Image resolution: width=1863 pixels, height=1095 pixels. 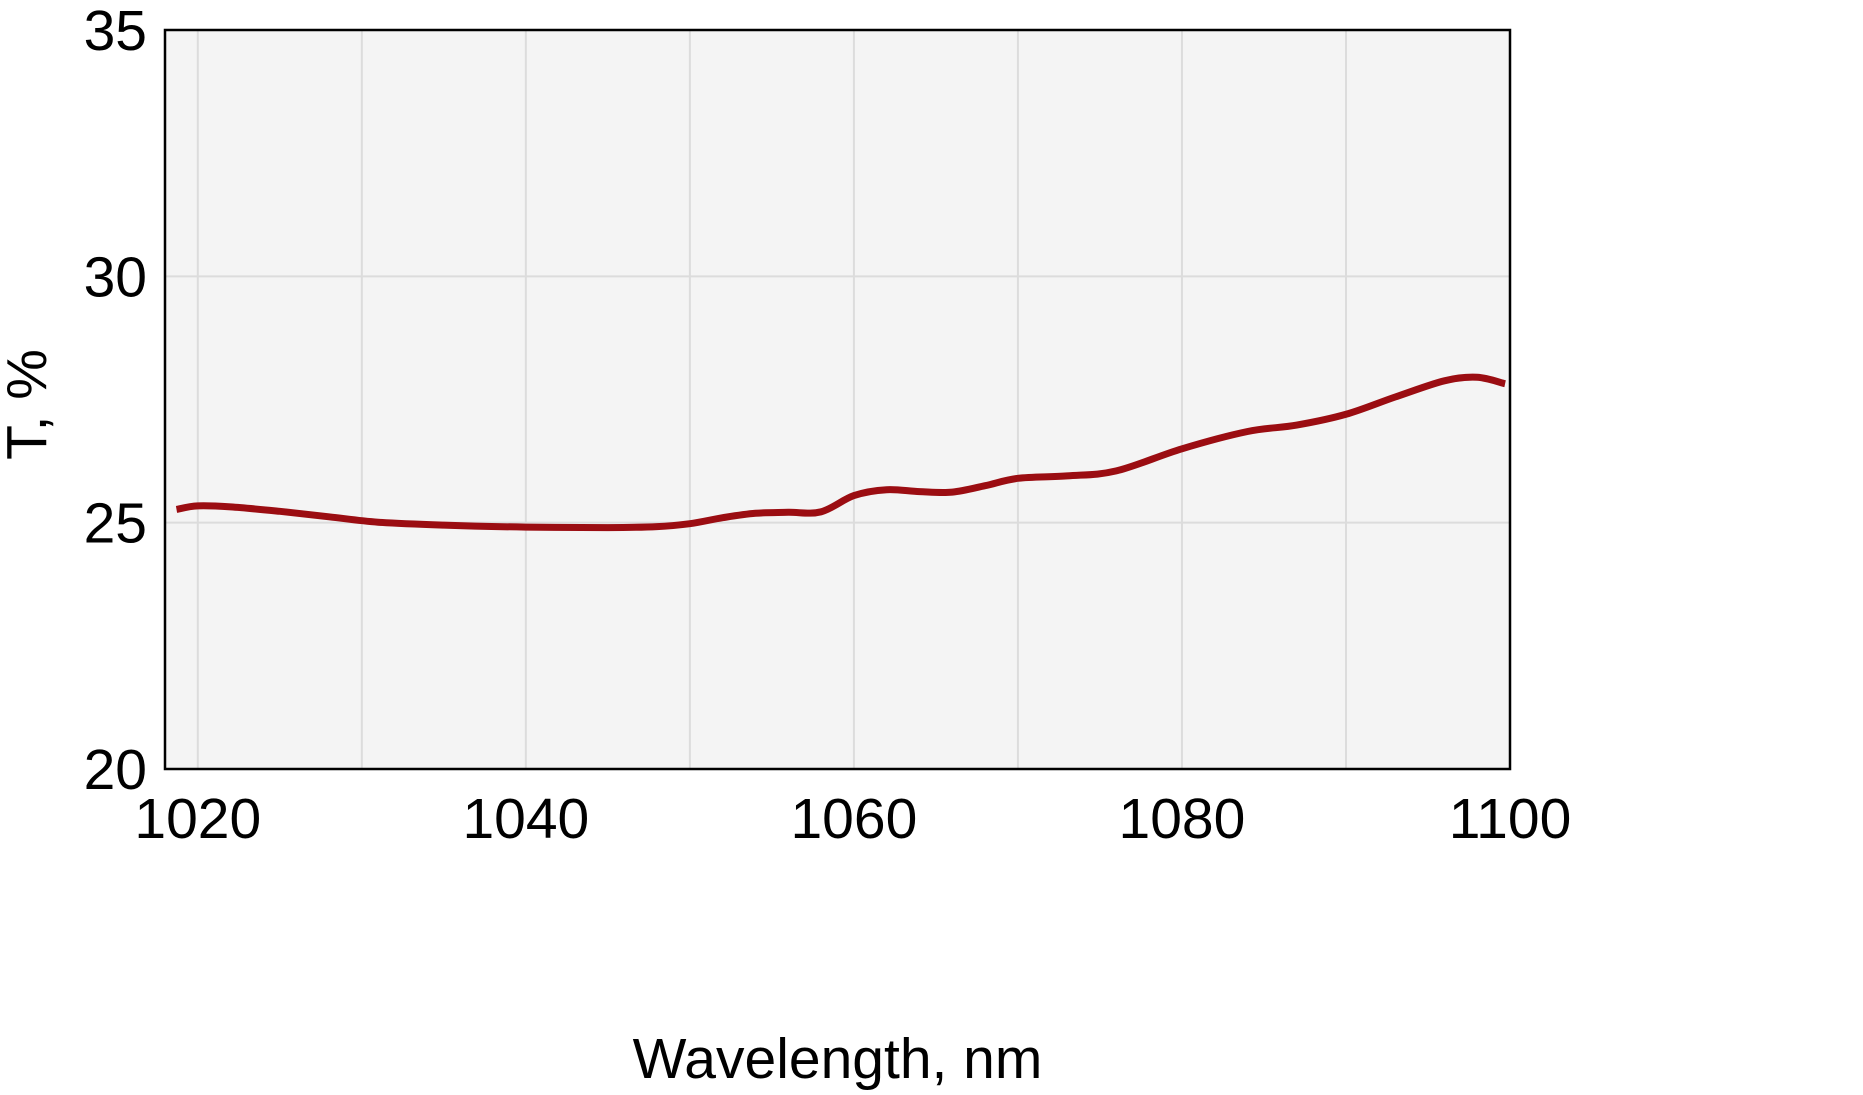 What do you see at coordinates (840, 452) in the screenshot?
I see `transmission-line` at bounding box center [840, 452].